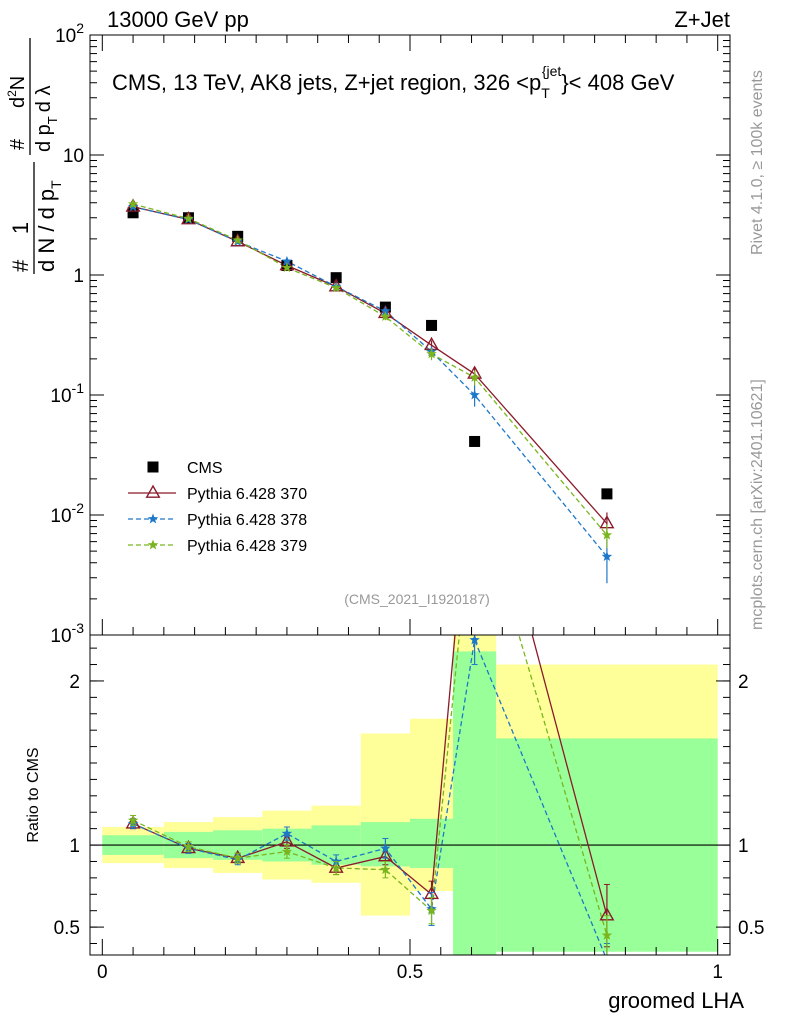 This screenshot has height=1024, width=786. Describe the element at coordinates (133, 203) in the screenshot. I see `main-point-s3-p0` at that location.